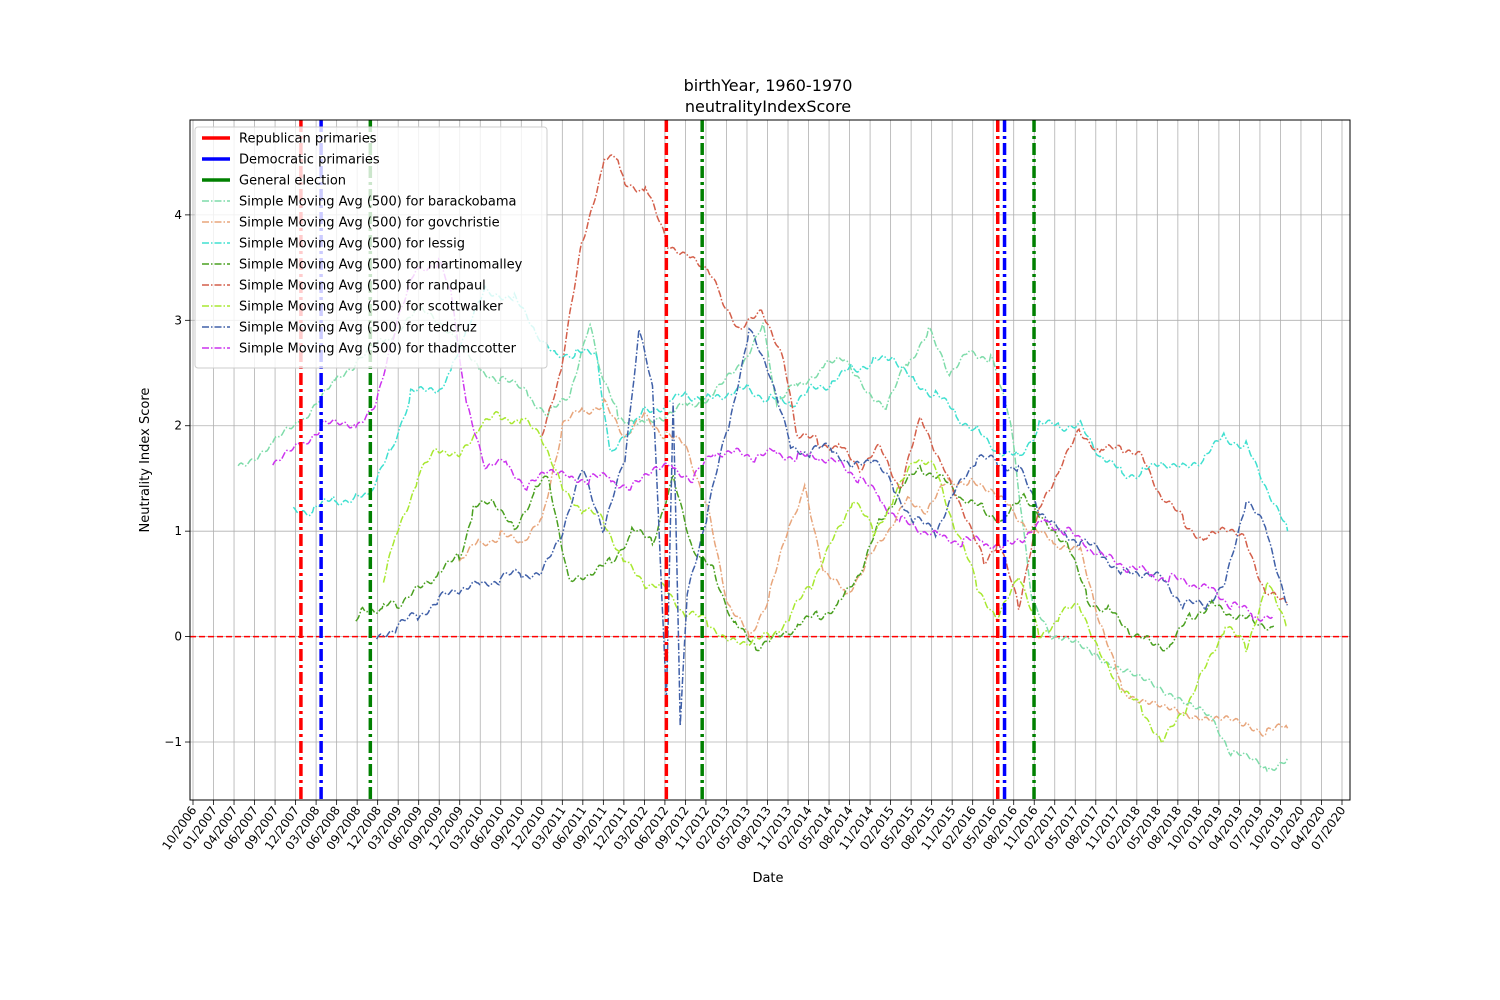  I want to click on legend-label: Republican primaries, so click(308, 139).